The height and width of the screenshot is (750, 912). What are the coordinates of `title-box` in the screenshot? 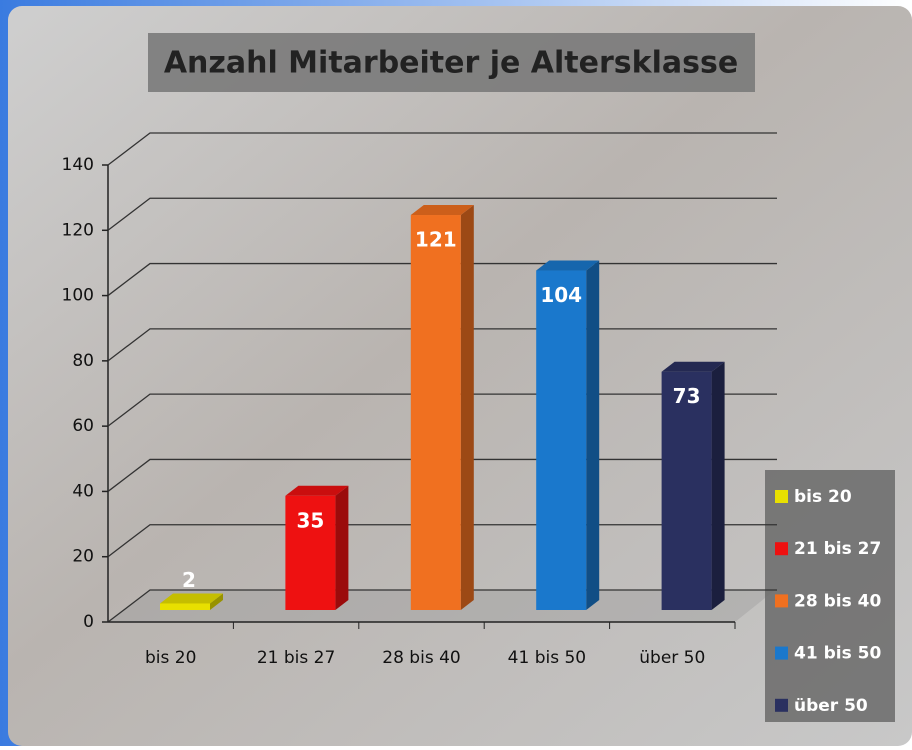 It's located at (451, 62).